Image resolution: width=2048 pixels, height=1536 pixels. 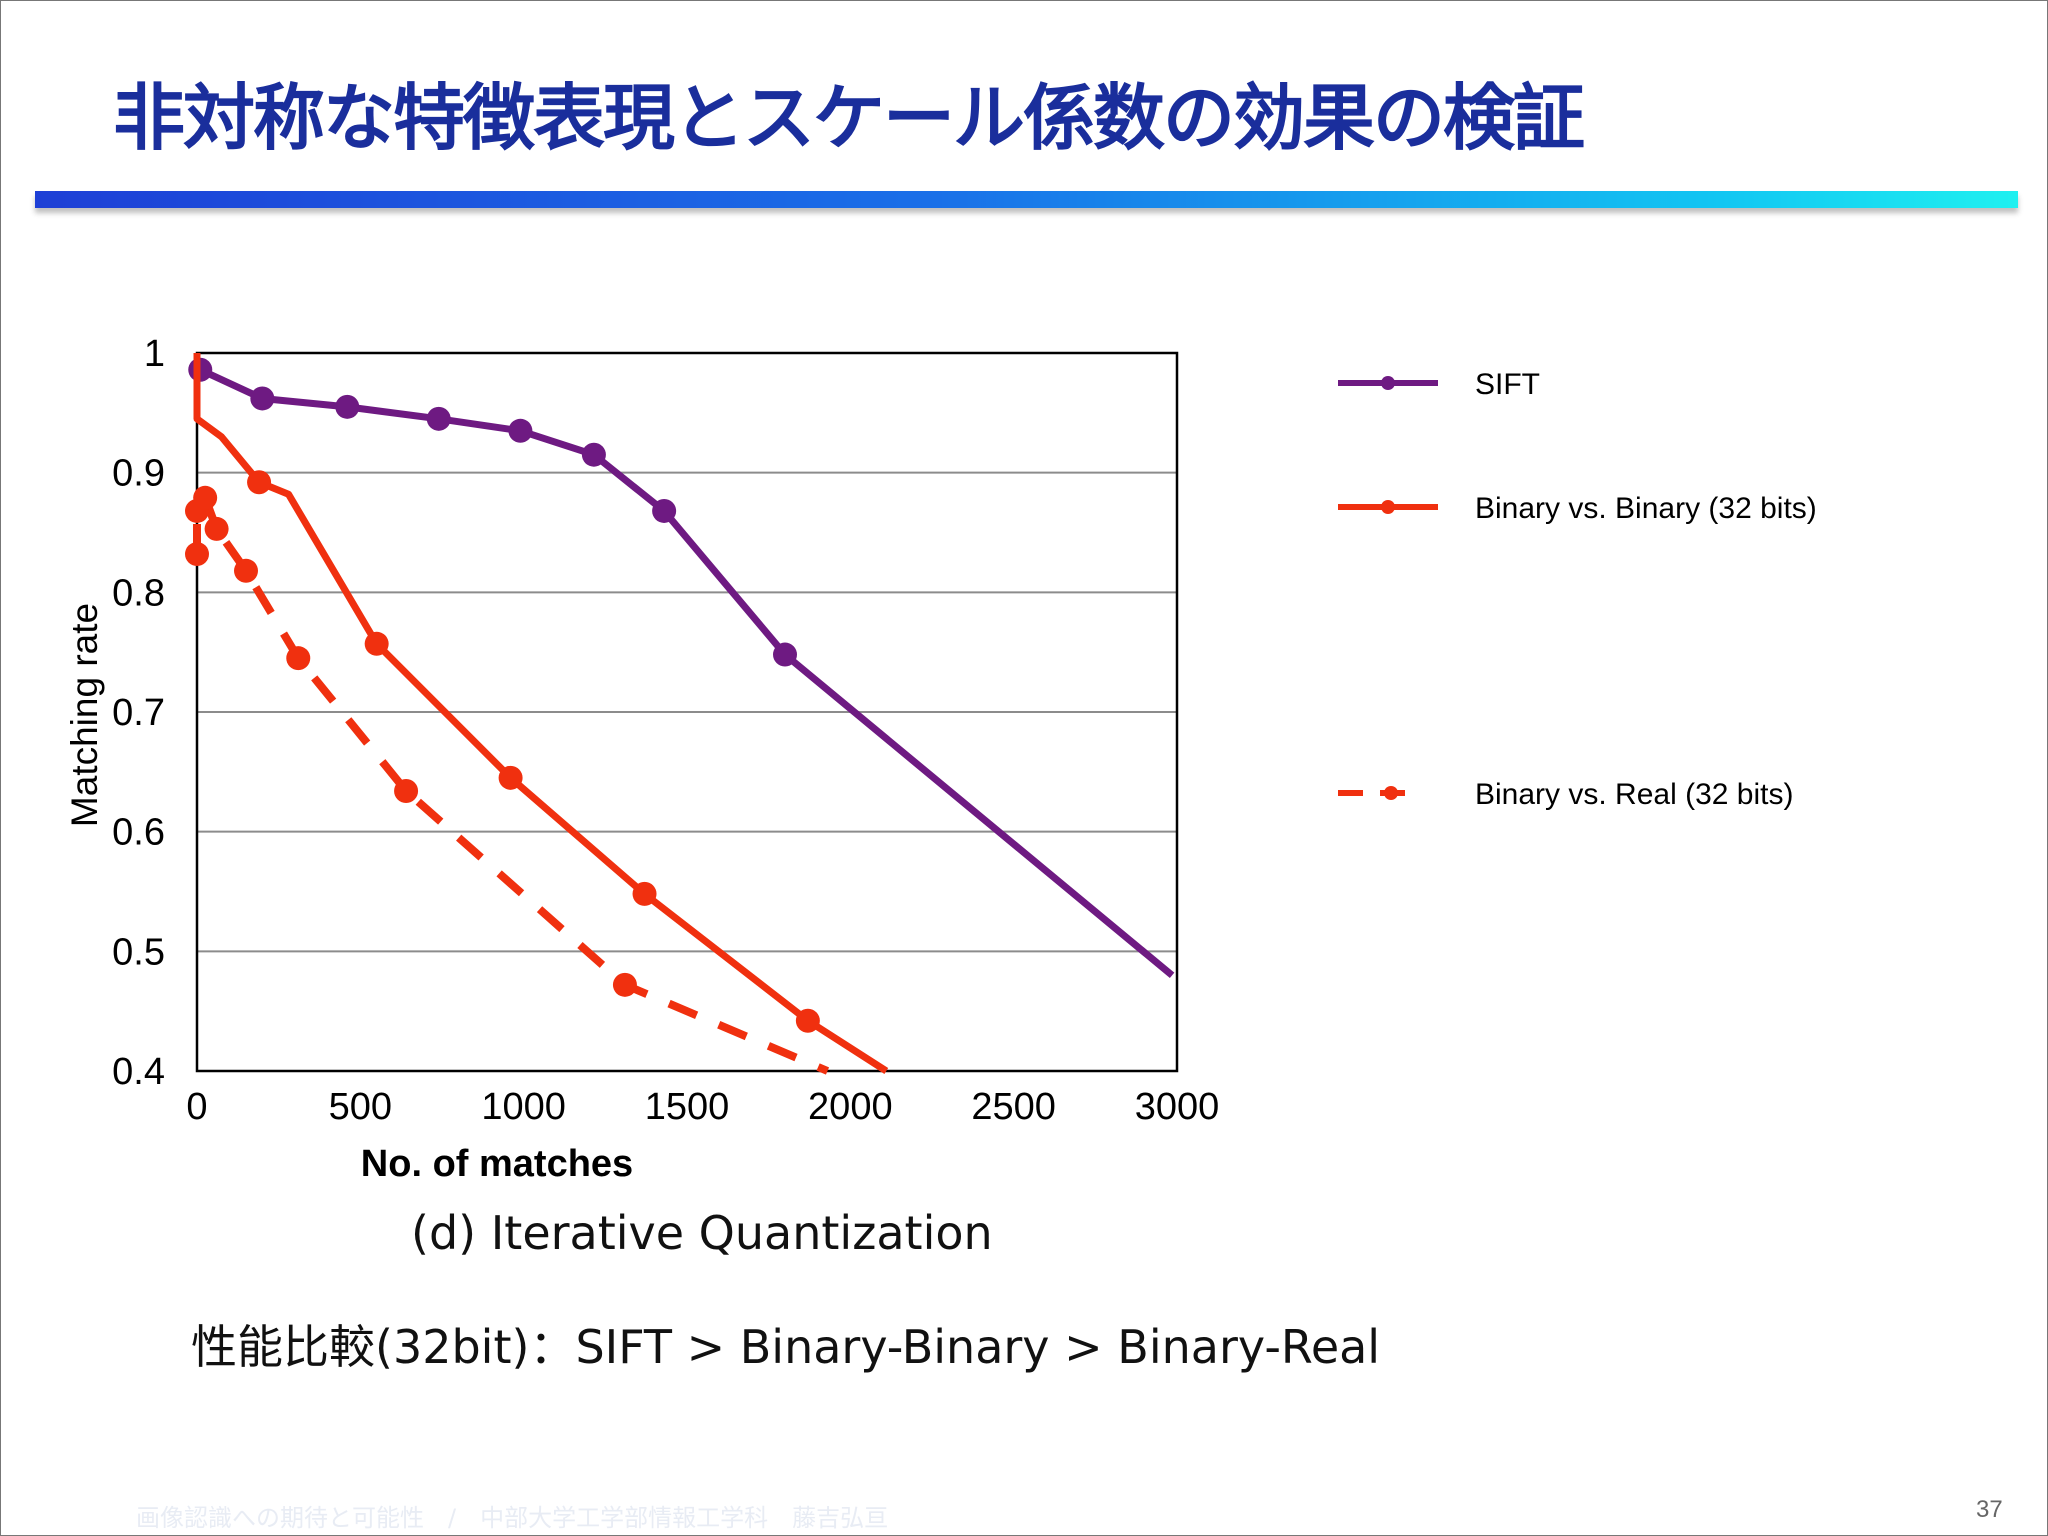 What do you see at coordinates (84, 715) in the screenshot?
I see `y-axis-label: Matching rate` at bounding box center [84, 715].